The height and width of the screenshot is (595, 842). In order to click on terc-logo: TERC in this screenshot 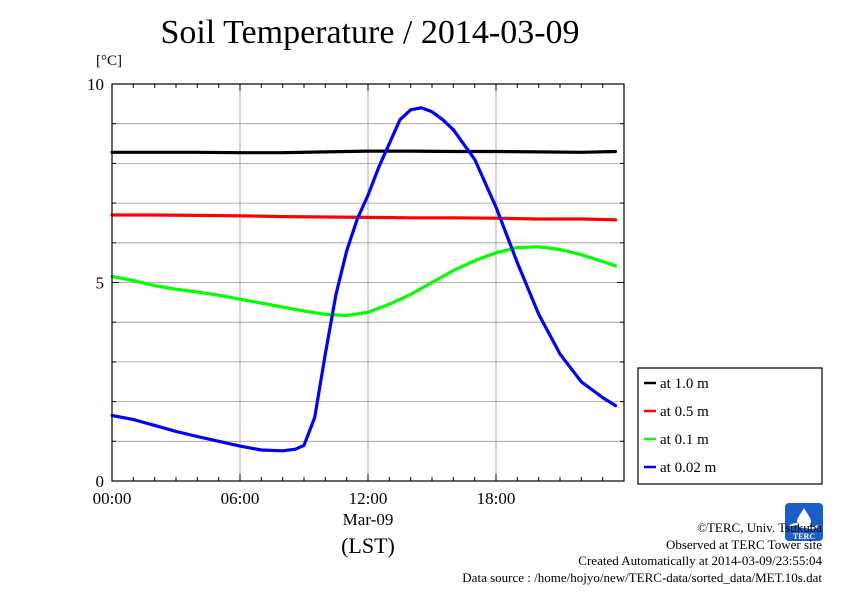, I will do `click(804, 522)`.